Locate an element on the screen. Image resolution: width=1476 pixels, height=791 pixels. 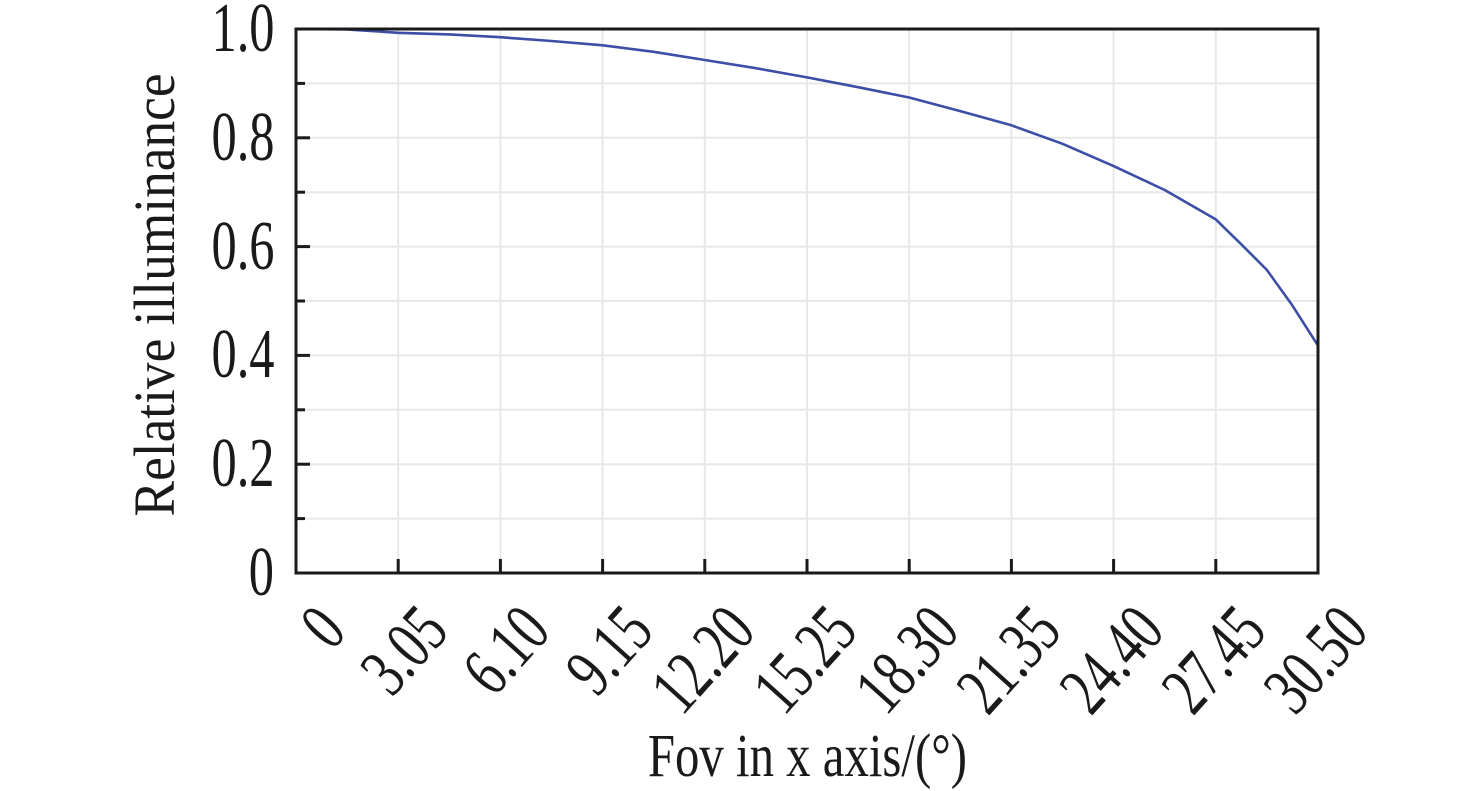
y-tick-label: 0.8 is located at coordinates (242, 137).